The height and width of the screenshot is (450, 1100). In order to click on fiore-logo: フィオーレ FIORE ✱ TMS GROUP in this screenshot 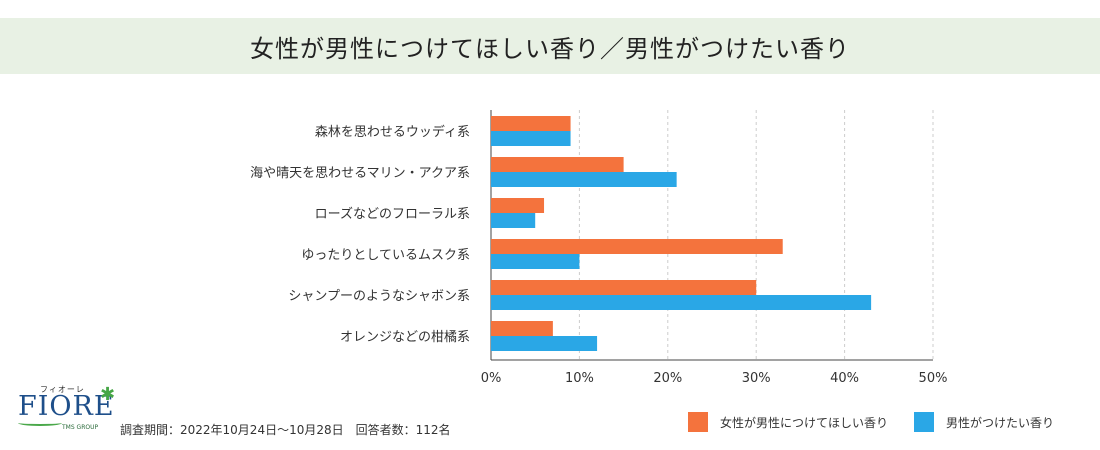, I will do `click(68, 409)`.